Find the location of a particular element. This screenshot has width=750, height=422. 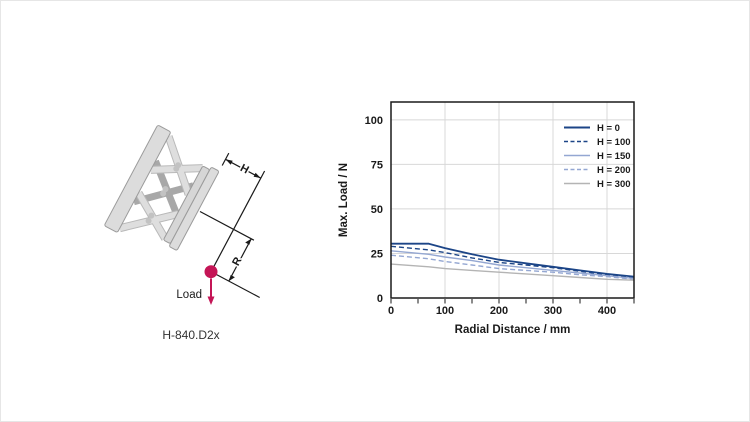

radial-reference-line is located at coordinates (238, 221).